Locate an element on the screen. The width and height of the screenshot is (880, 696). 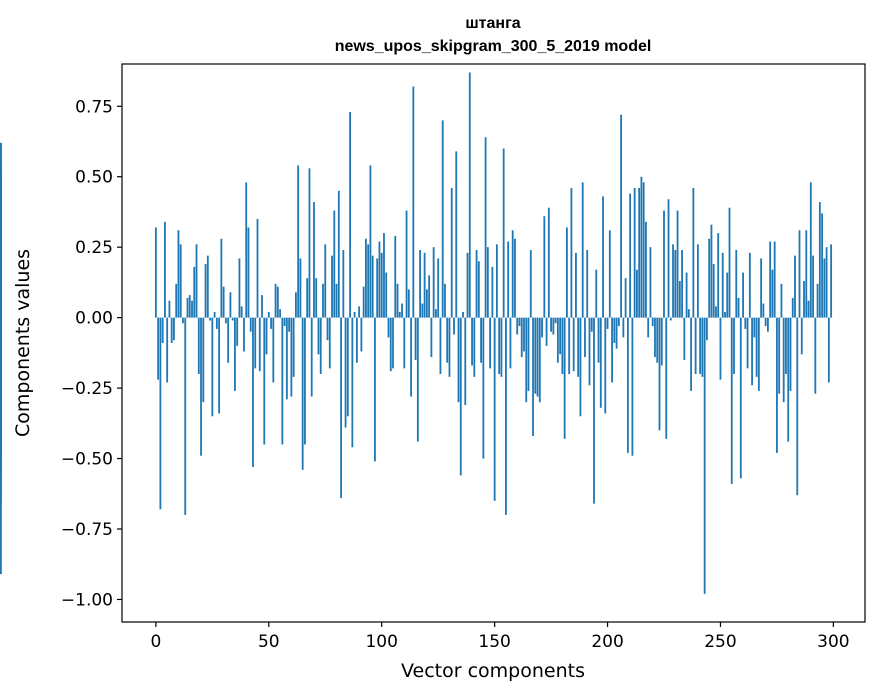
x-tick-label: 0 is located at coordinates (155, 642).